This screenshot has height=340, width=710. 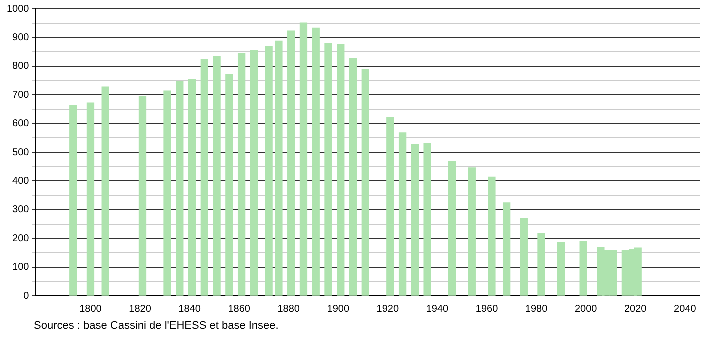 I want to click on x-tick-label: 1880, so click(x=289, y=309).